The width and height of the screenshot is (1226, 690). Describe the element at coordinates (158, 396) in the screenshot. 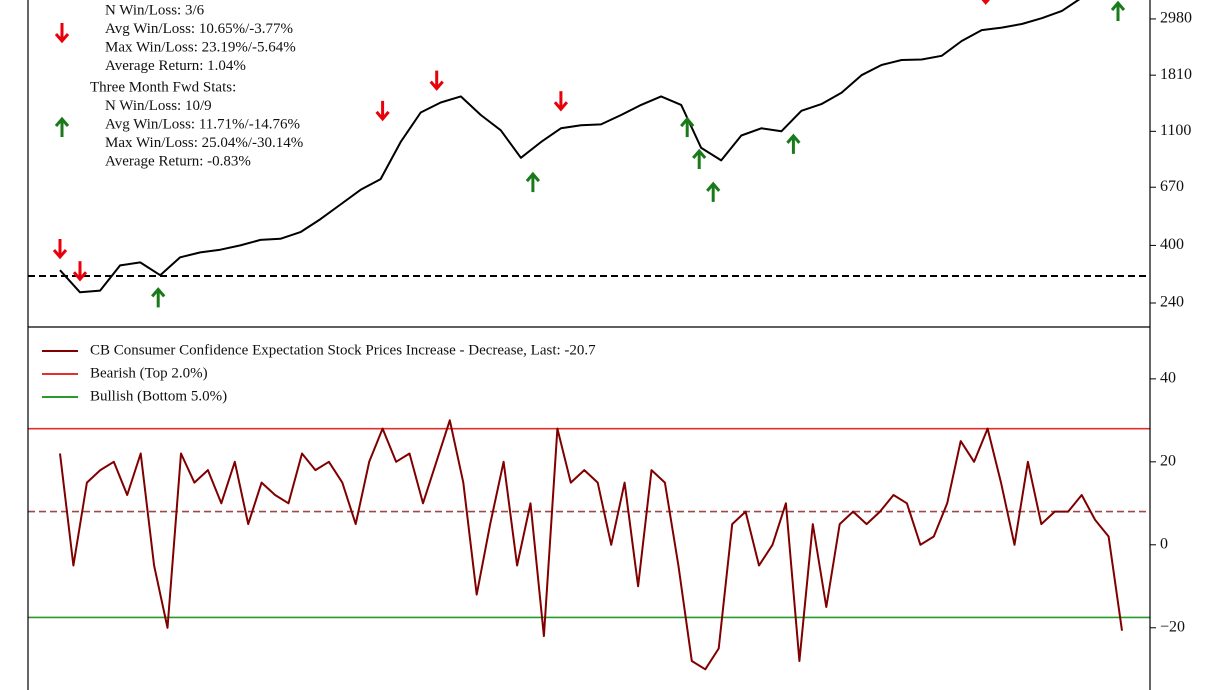

I see `legend-label: Bullish (Bottom 5.0%)` at that location.